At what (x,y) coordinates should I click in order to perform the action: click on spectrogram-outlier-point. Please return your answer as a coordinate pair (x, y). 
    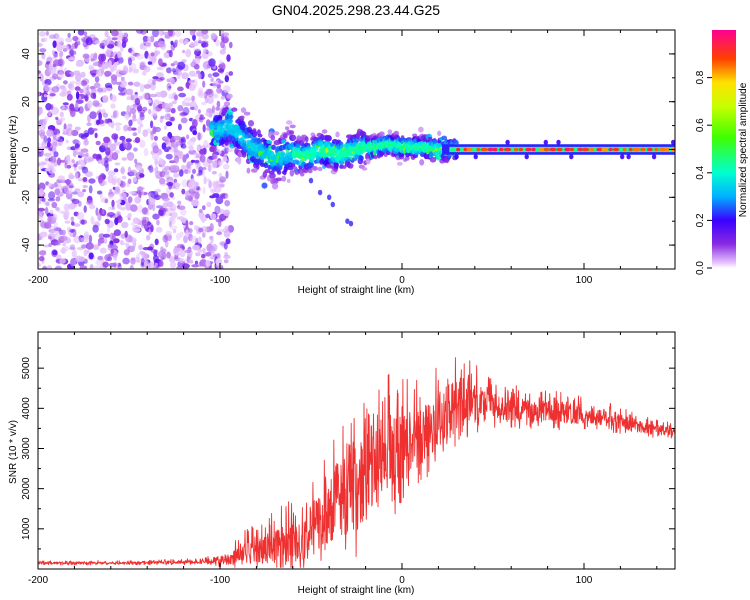
    Looking at the image, I should click on (311, 180).